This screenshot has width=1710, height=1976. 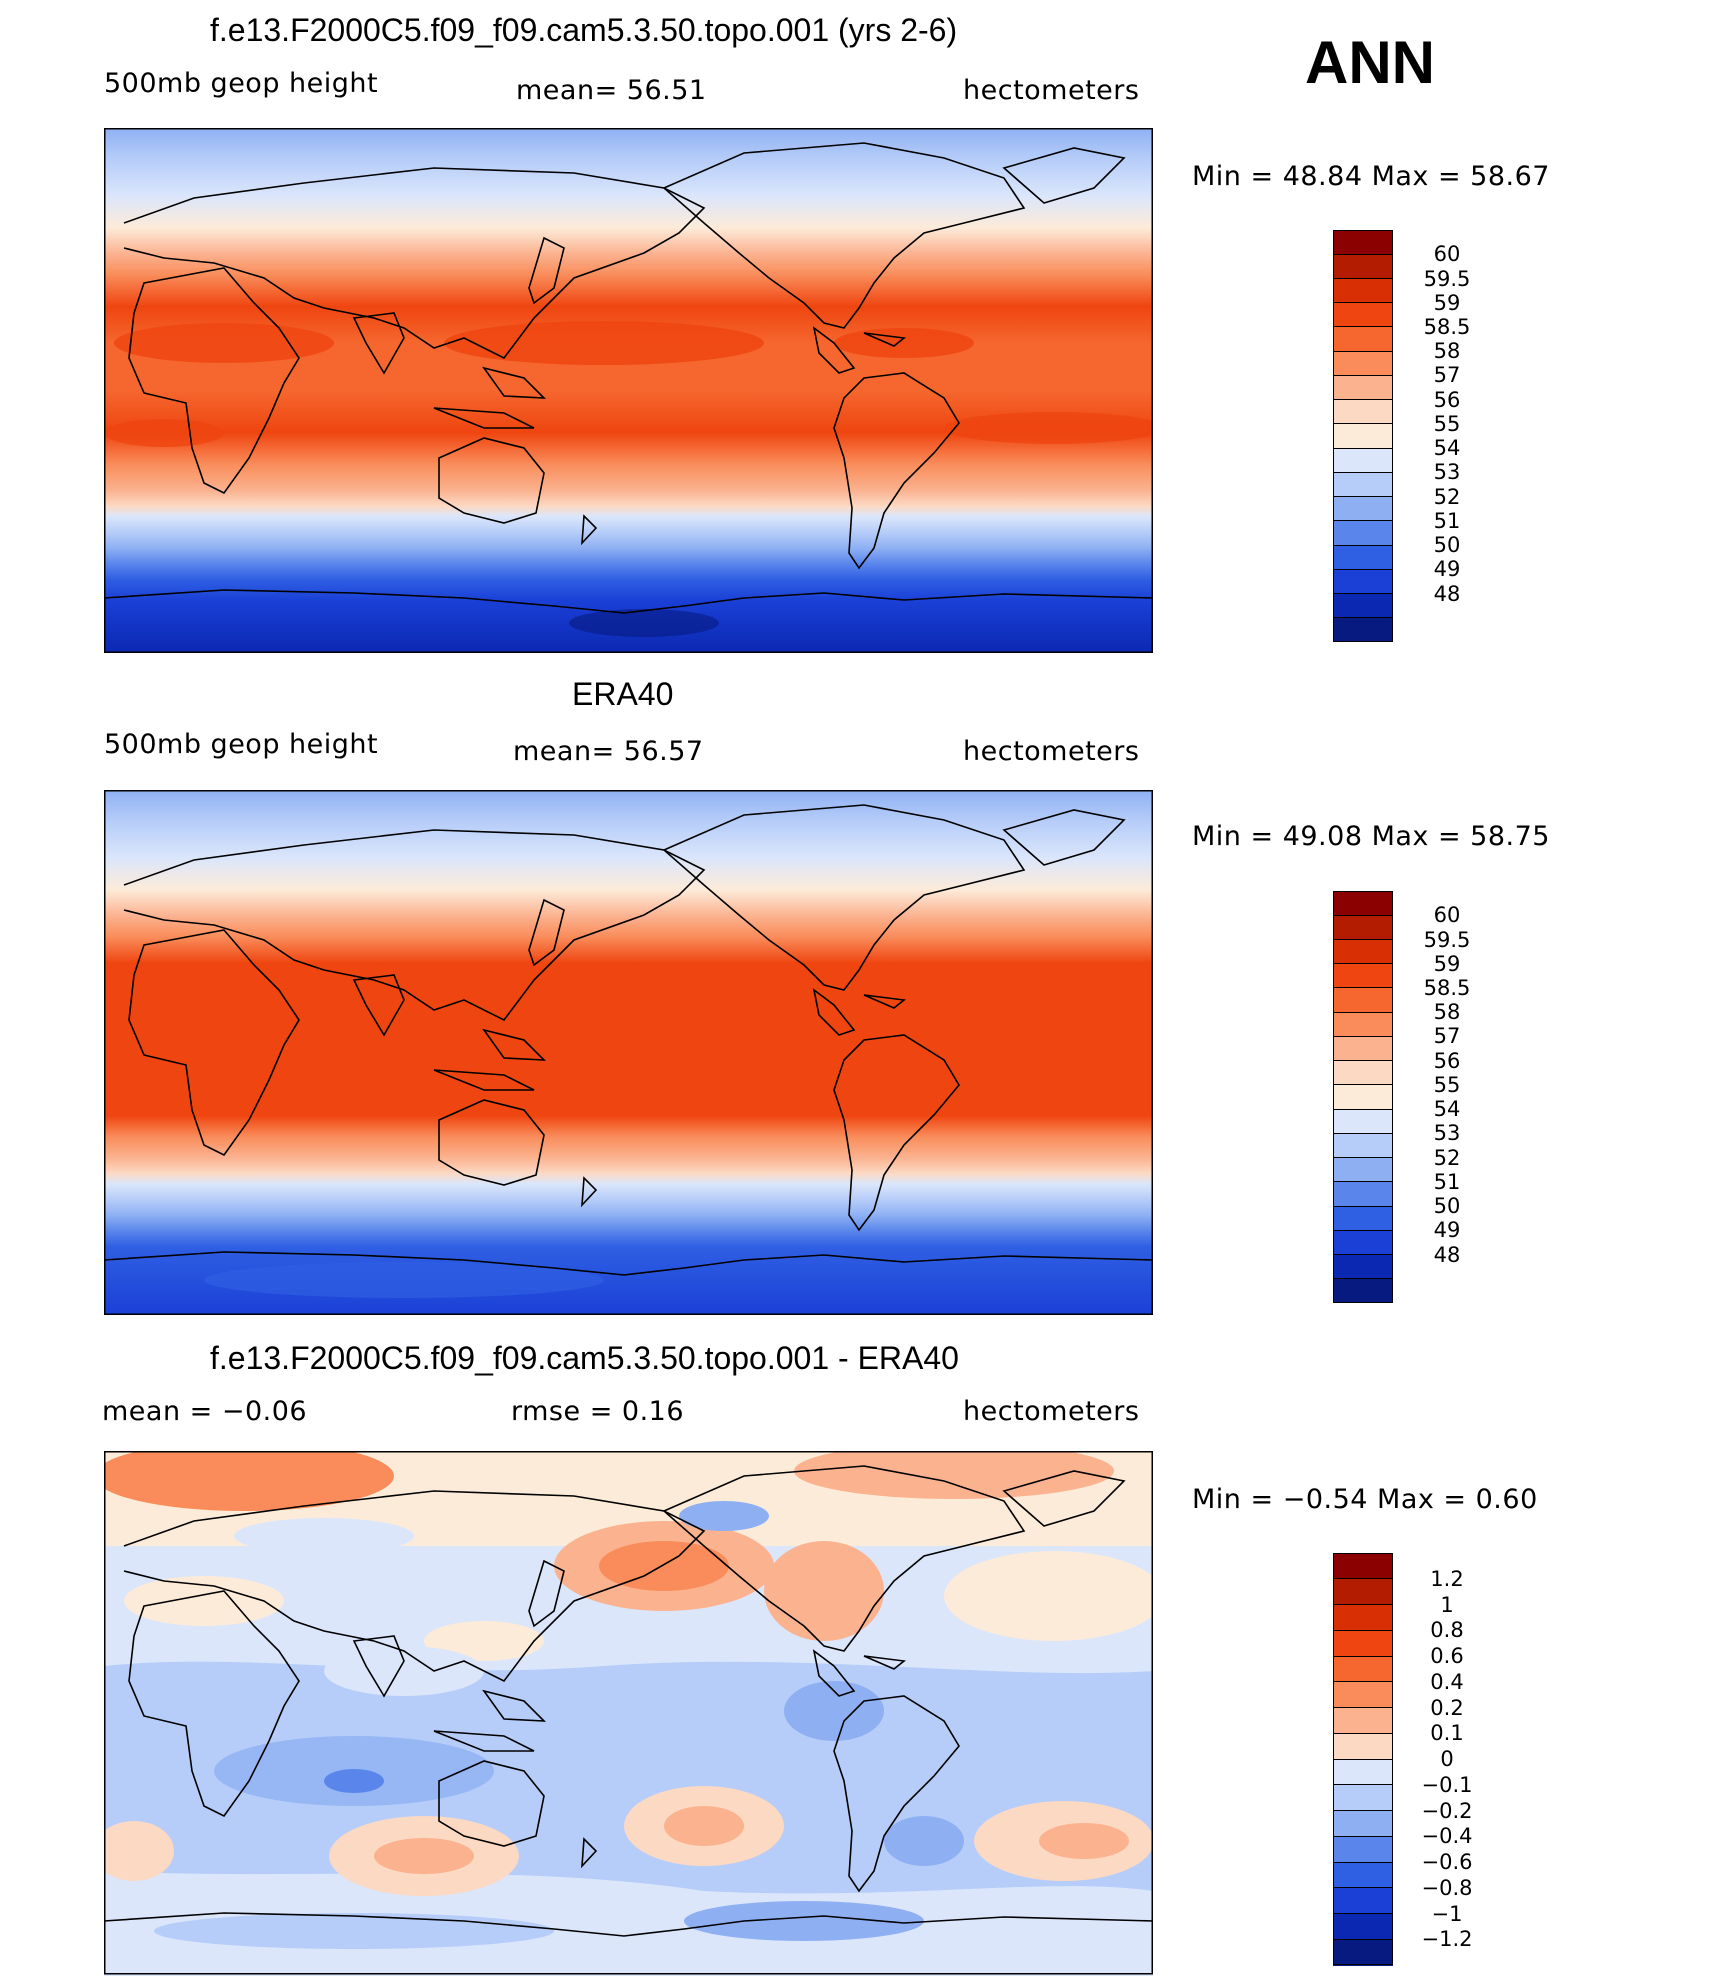 What do you see at coordinates (1447, 1759) in the screenshot?
I see `colorbar-tick-label: 0` at bounding box center [1447, 1759].